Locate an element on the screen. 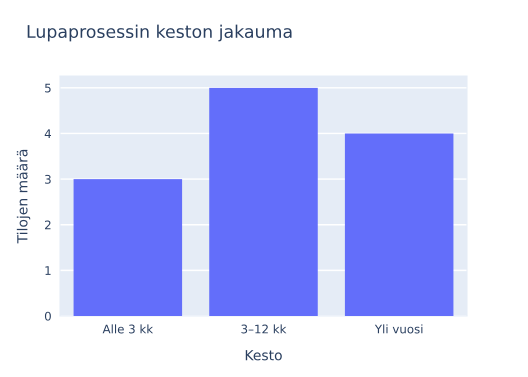 Image resolution: width=528 pixels, height=377 pixels. y-tick-label: 1 is located at coordinates (48, 270).